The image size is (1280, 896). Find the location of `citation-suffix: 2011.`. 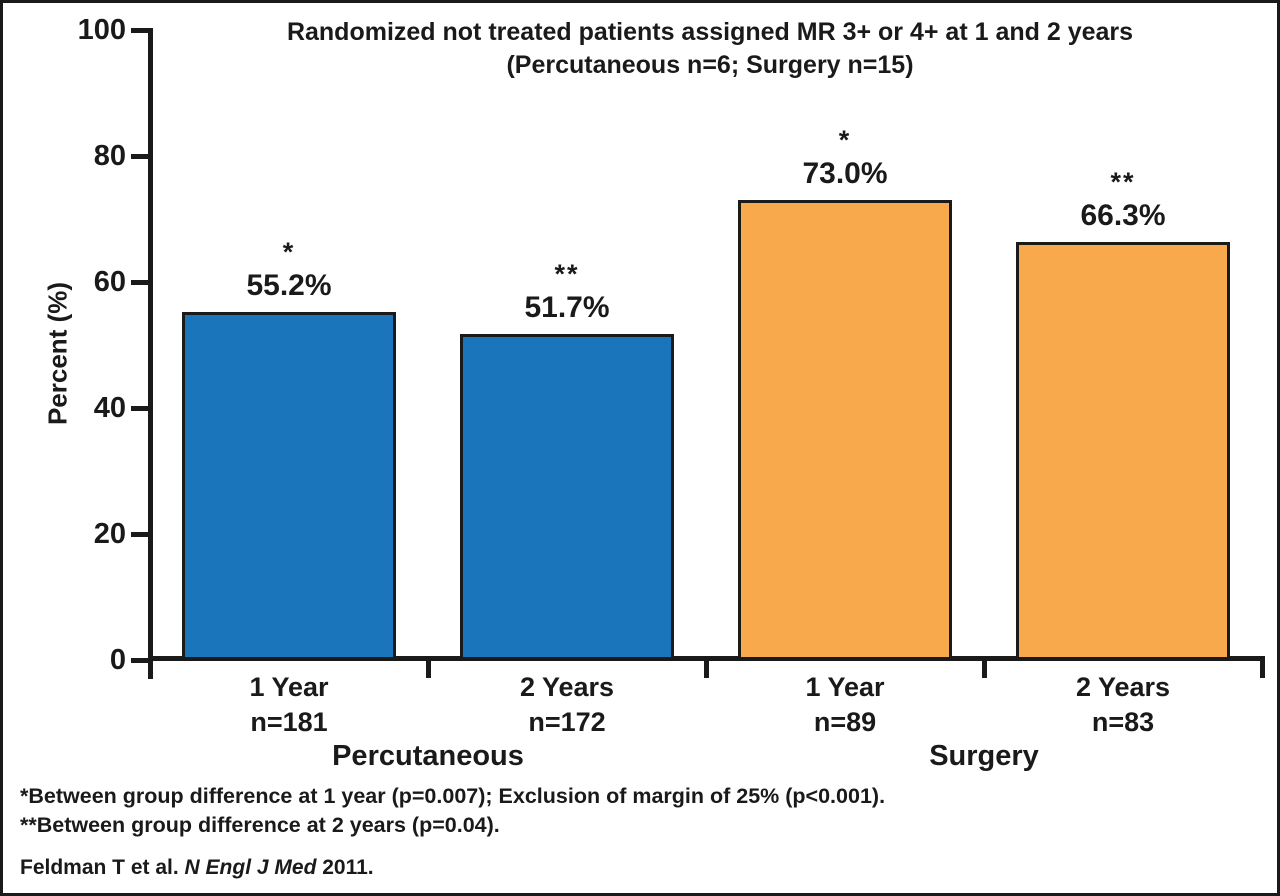

citation-suffix: 2011. is located at coordinates (345, 867).